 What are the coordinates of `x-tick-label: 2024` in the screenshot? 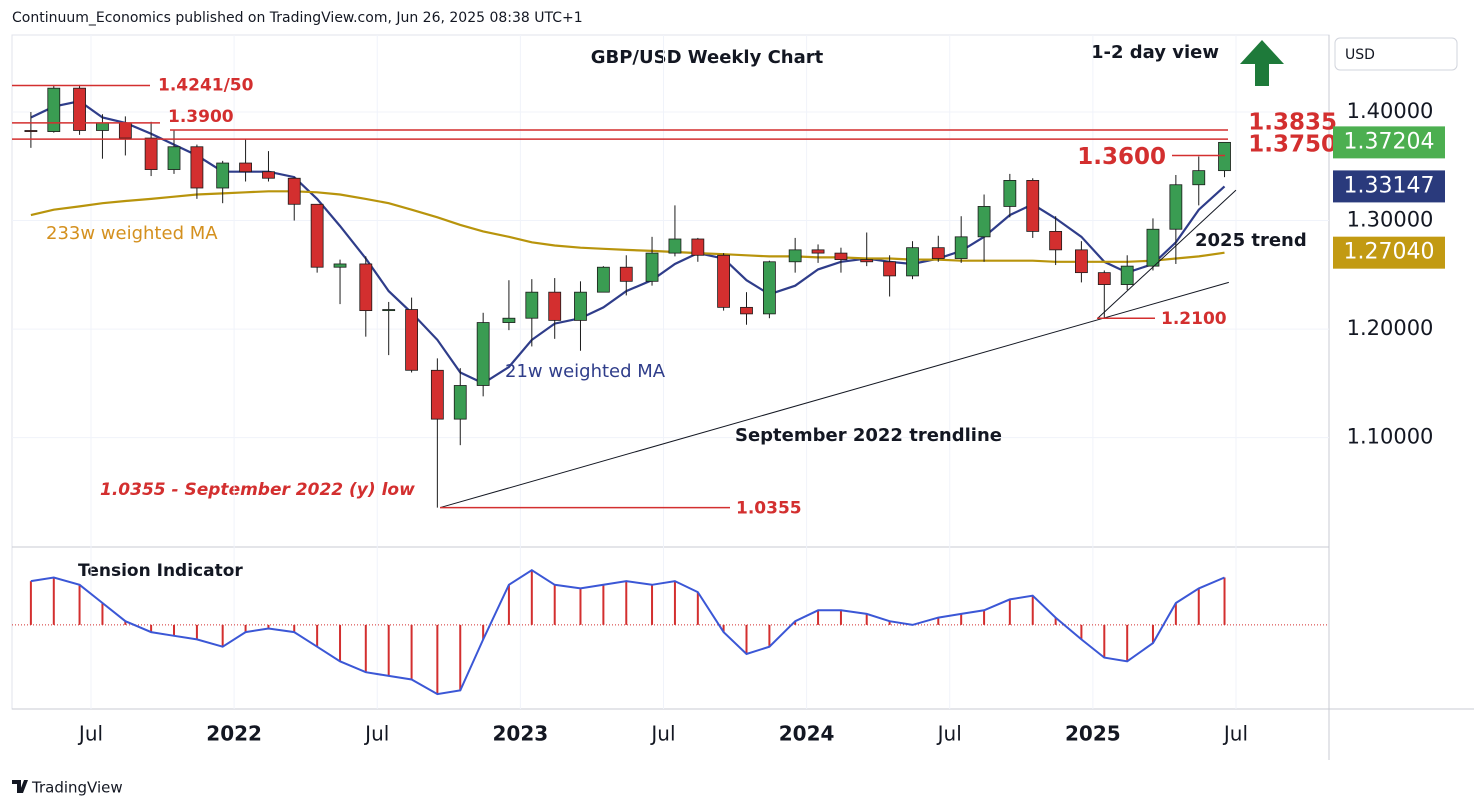 It's located at (807, 734).